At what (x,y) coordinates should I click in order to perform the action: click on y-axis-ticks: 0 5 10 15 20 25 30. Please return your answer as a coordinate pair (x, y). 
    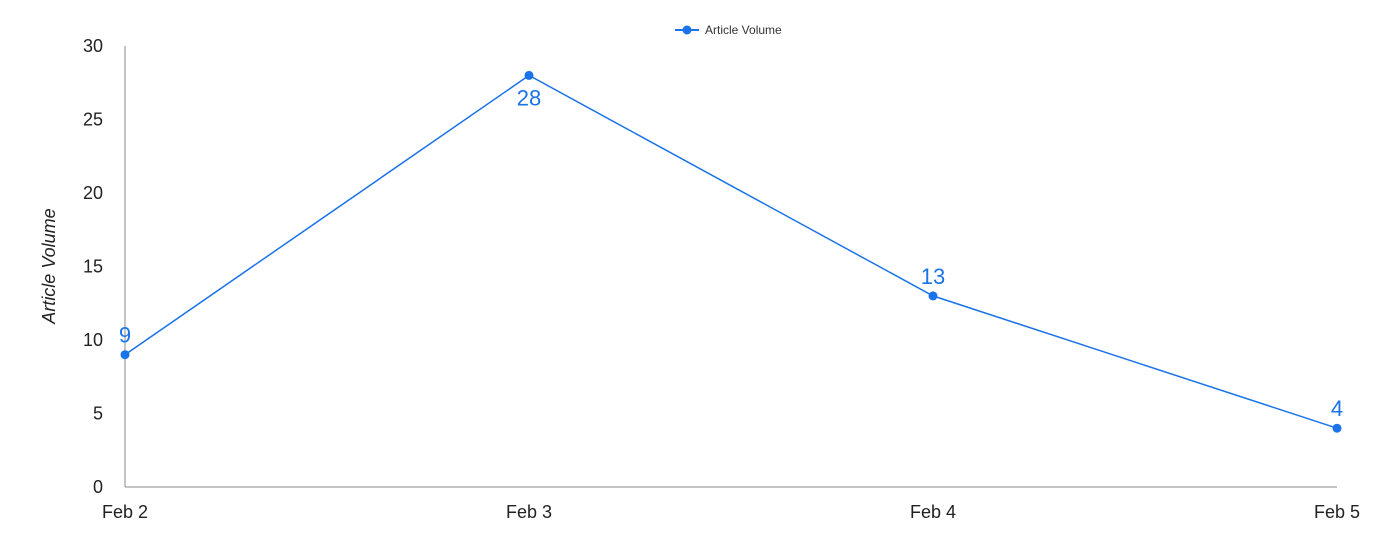
    Looking at the image, I should click on (93, 266).